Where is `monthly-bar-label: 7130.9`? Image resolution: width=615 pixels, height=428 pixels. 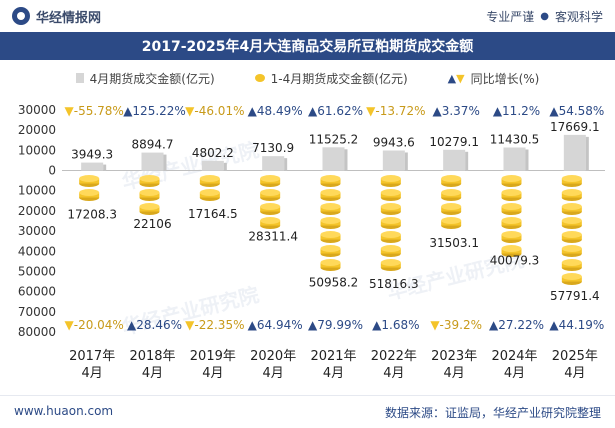 monthly-bar-label: 7130.9 is located at coordinates (273, 148).